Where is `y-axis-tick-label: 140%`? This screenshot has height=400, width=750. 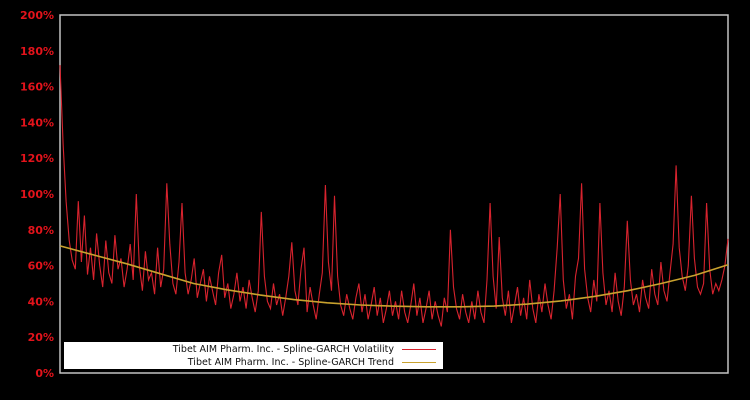 y-axis-tick-label: 140% is located at coordinates (37, 122).